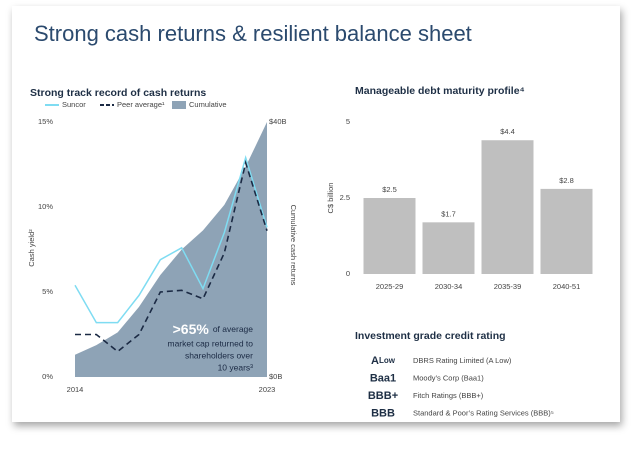 The image size is (640, 462). What do you see at coordinates (430, 336) in the screenshot?
I see `section-title: Investment grade credit rating` at bounding box center [430, 336].